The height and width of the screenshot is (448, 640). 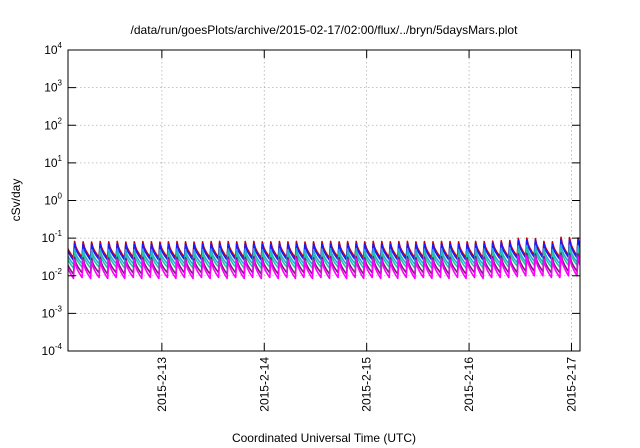 I want to click on series-line, so click(x=324, y=267).